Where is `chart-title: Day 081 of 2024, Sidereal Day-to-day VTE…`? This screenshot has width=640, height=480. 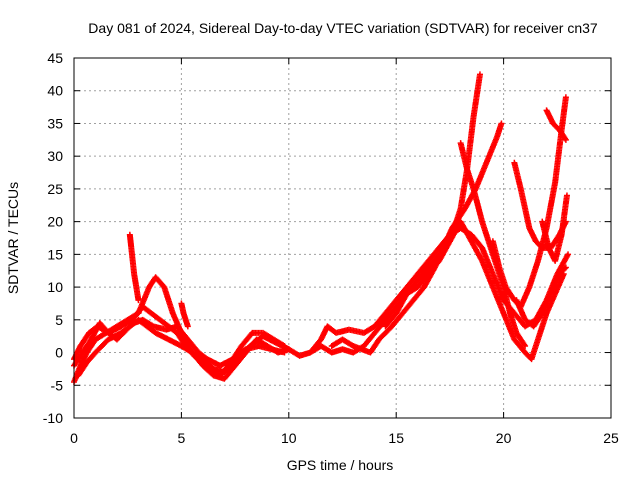 chart-title: Day 081 of 2024, Sidereal Day-to-day VTE… is located at coordinates (343, 28).